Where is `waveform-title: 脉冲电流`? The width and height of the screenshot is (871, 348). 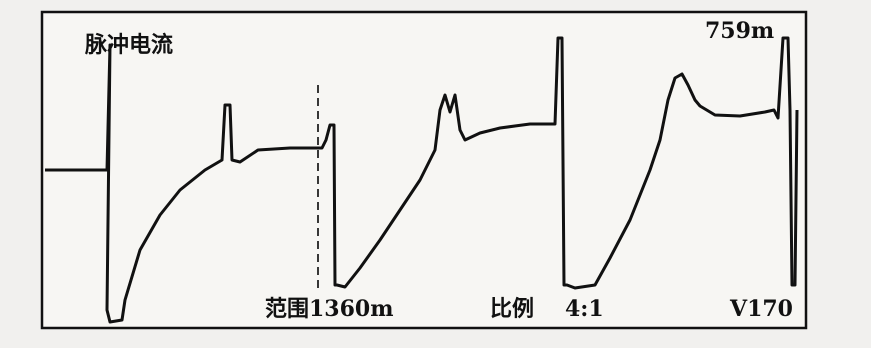 waveform-title: 脉冲电流 is located at coordinates (128, 45).